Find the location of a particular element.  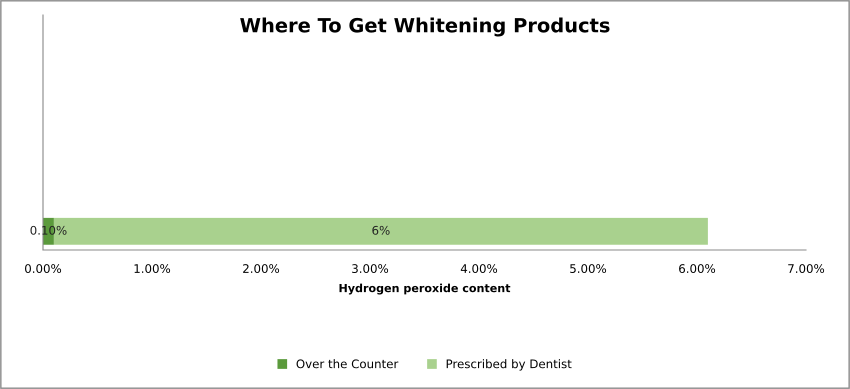

x-axis-title: Hydrogen peroxide content is located at coordinates (425, 289).